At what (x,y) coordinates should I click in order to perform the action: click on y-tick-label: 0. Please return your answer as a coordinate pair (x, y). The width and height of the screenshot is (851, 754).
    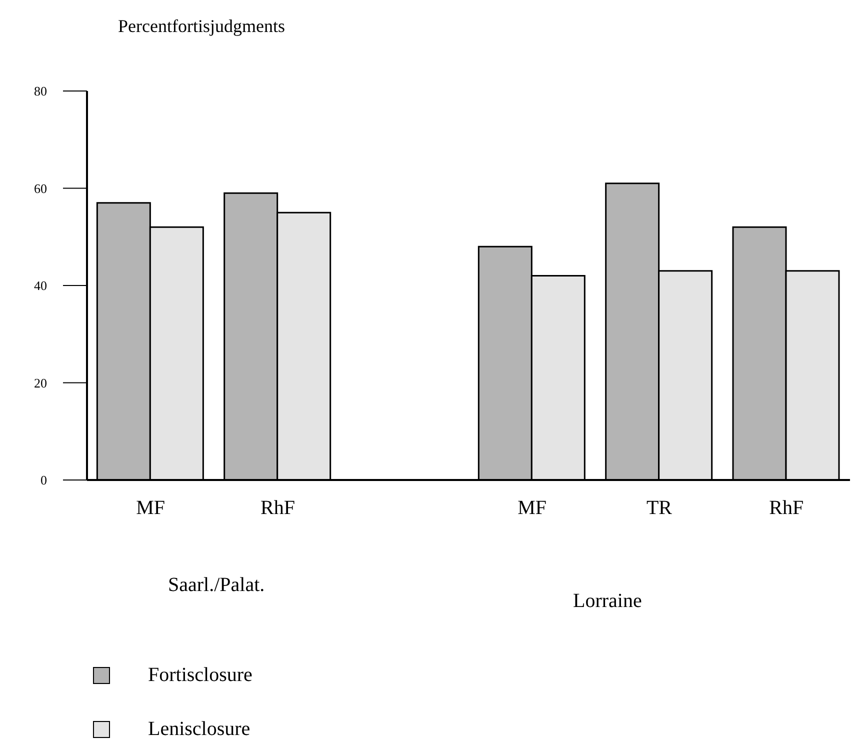
    Looking at the image, I should click on (43, 480).